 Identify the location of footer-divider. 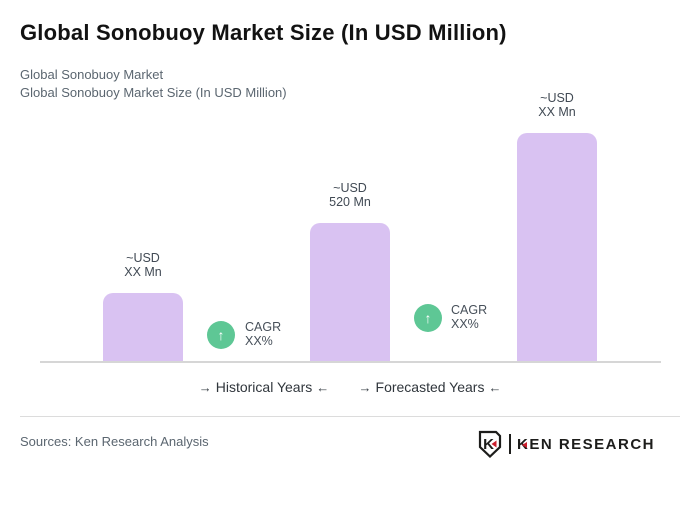
(350, 416).